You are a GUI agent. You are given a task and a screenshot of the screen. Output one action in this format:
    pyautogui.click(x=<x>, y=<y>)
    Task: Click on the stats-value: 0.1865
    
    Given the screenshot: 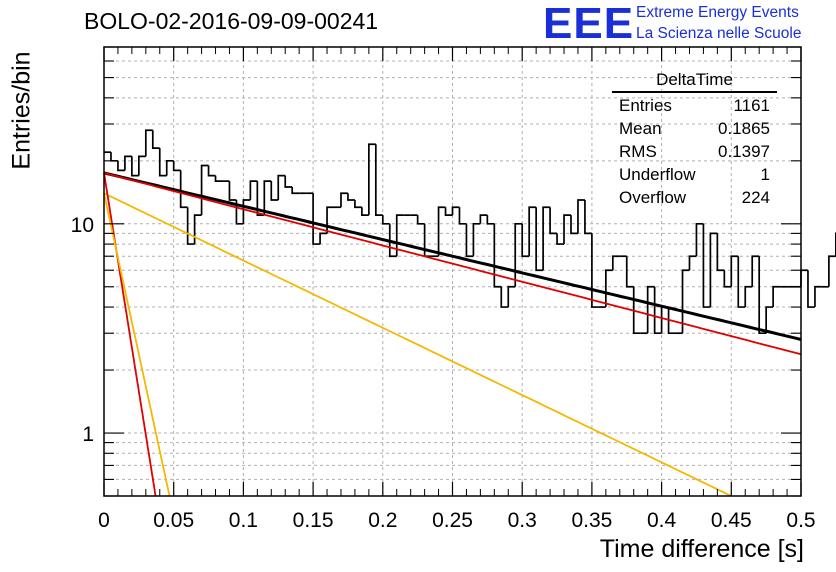 What is the action you would take?
    pyautogui.click(x=744, y=128)
    